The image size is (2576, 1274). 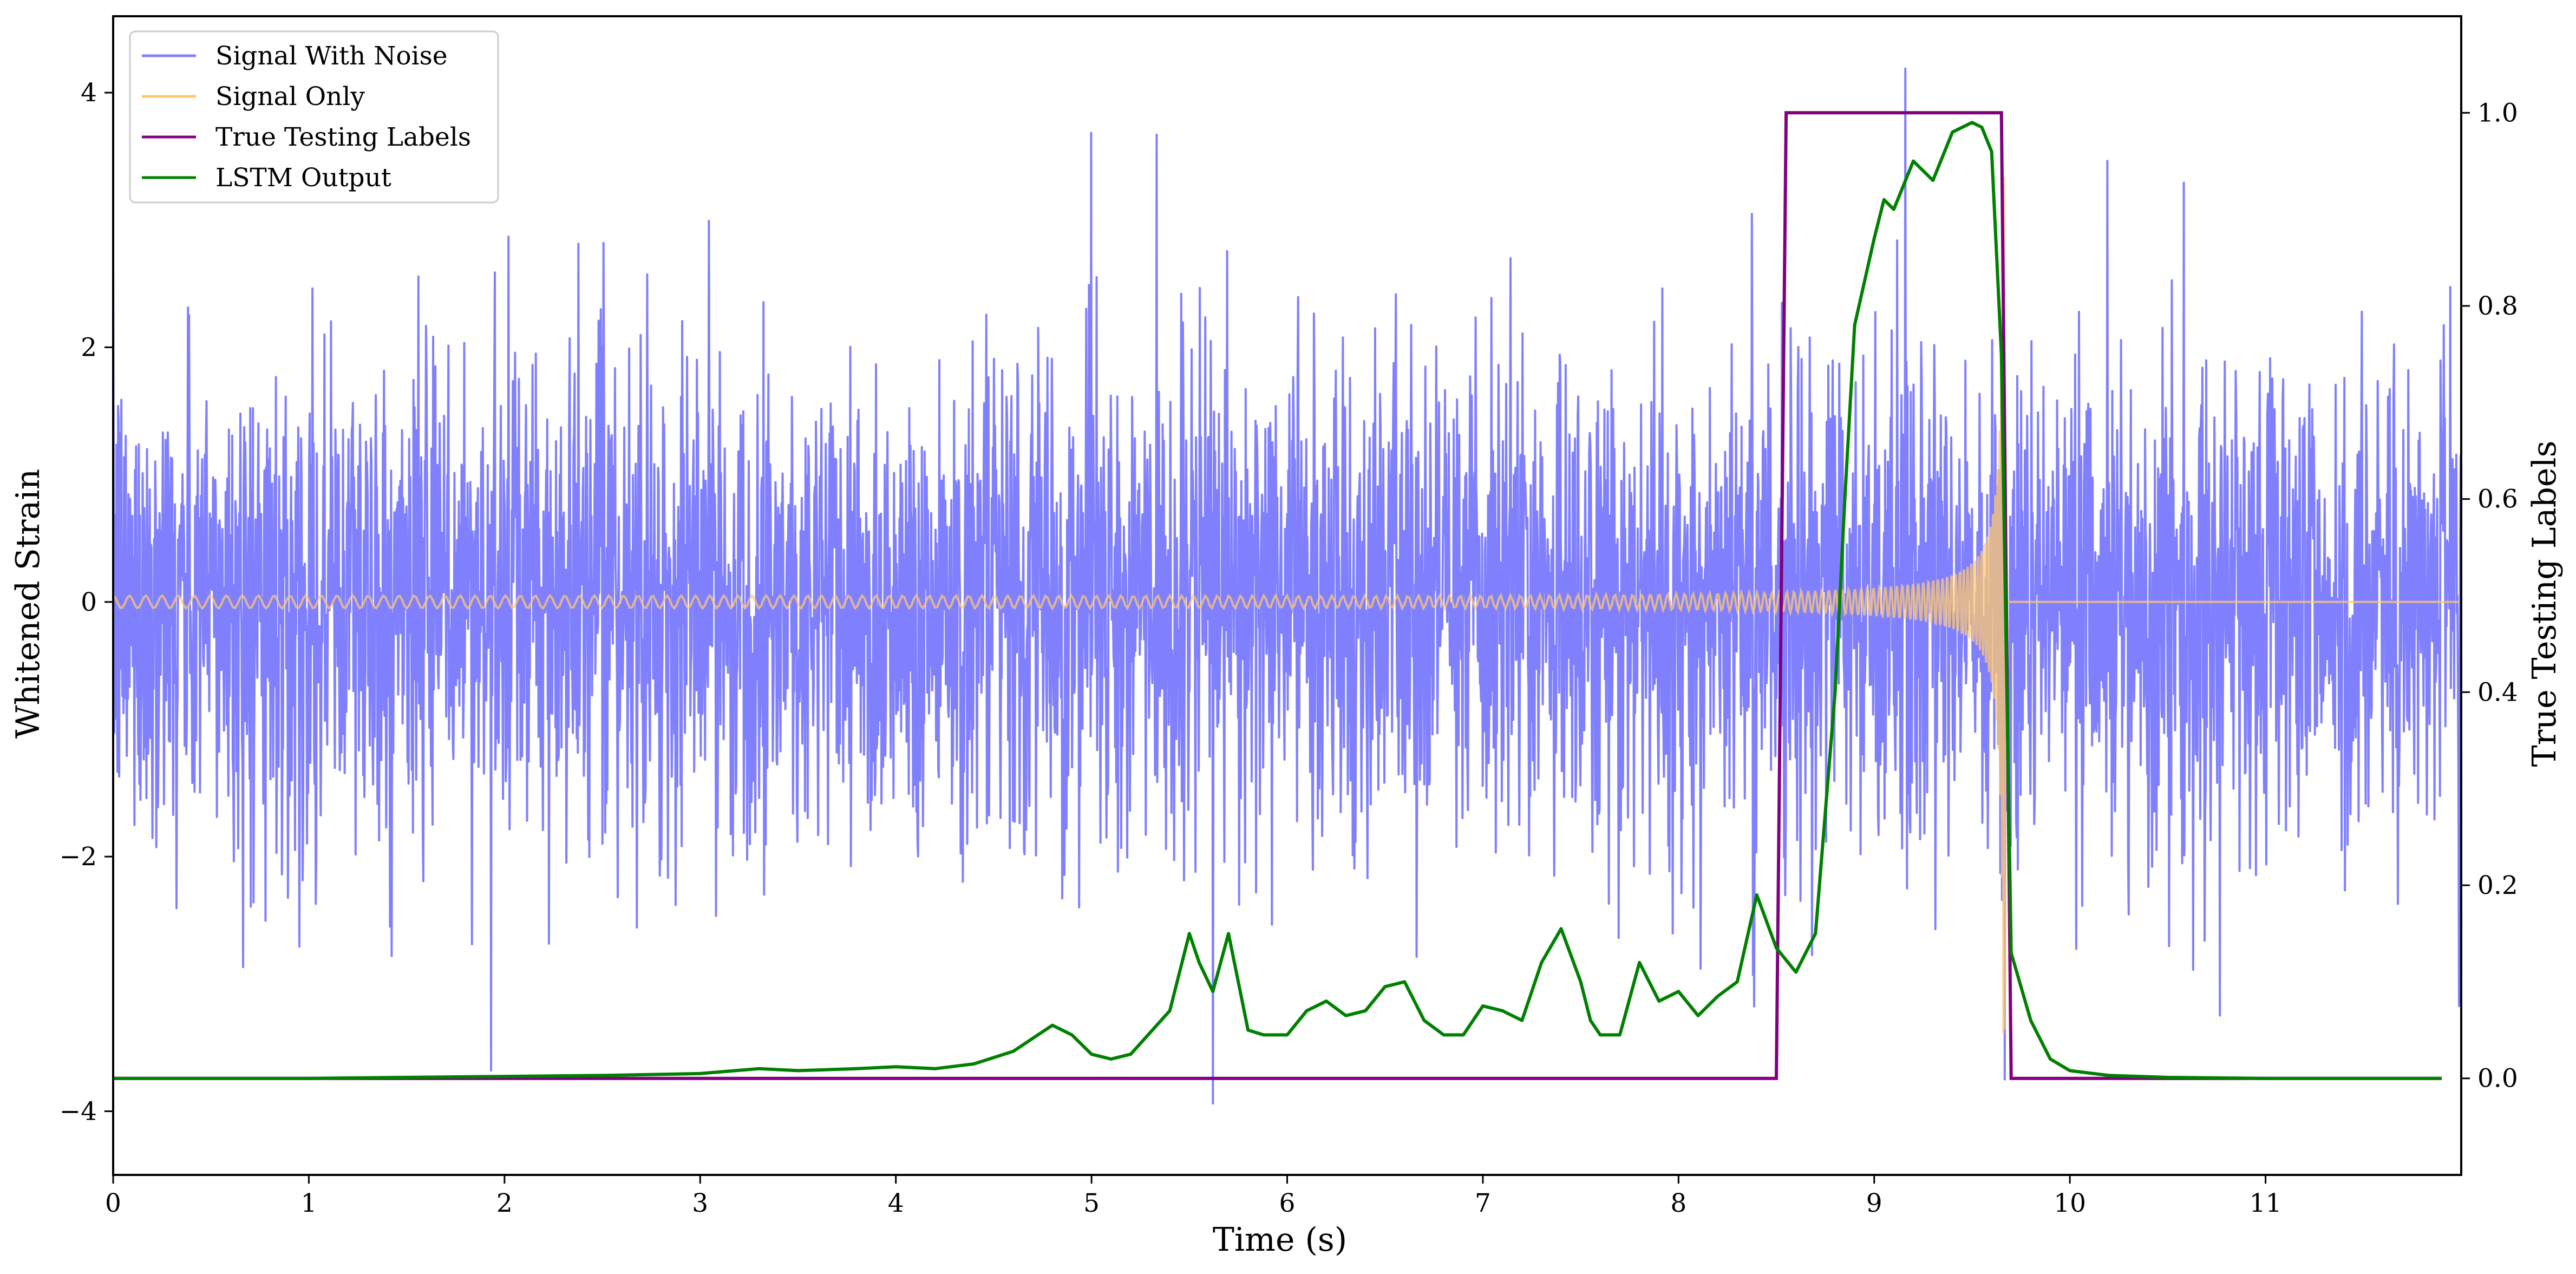 I want to click on y2-tick-label: 1.0, so click(x=2497, y=113).